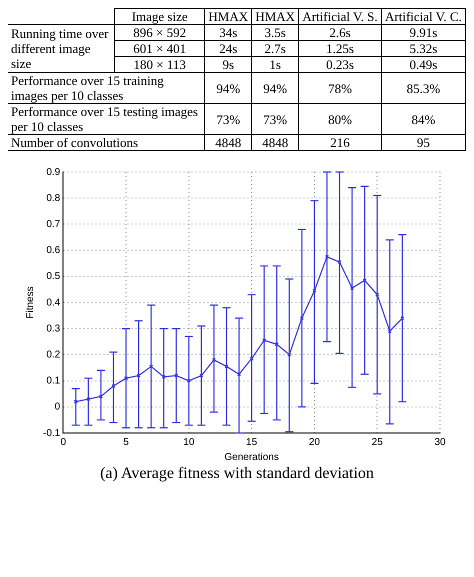  What do you see at coordinates (159, 16) in the screenshot?
I see `category-label: Image size` at bounding box center [159, 16].